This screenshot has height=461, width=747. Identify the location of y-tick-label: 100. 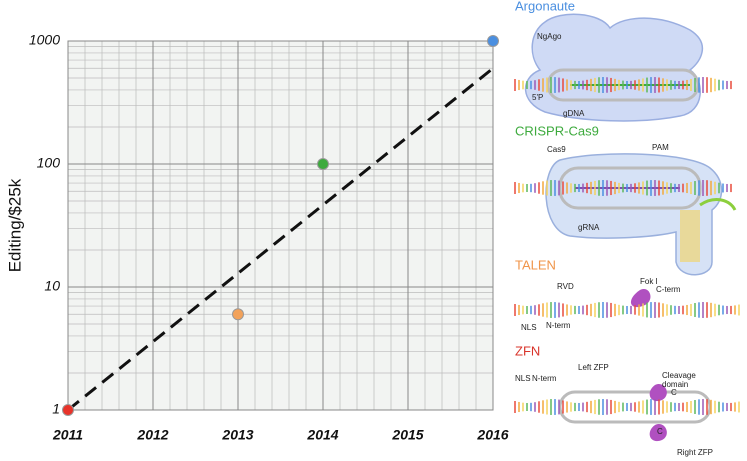
(49, 163).